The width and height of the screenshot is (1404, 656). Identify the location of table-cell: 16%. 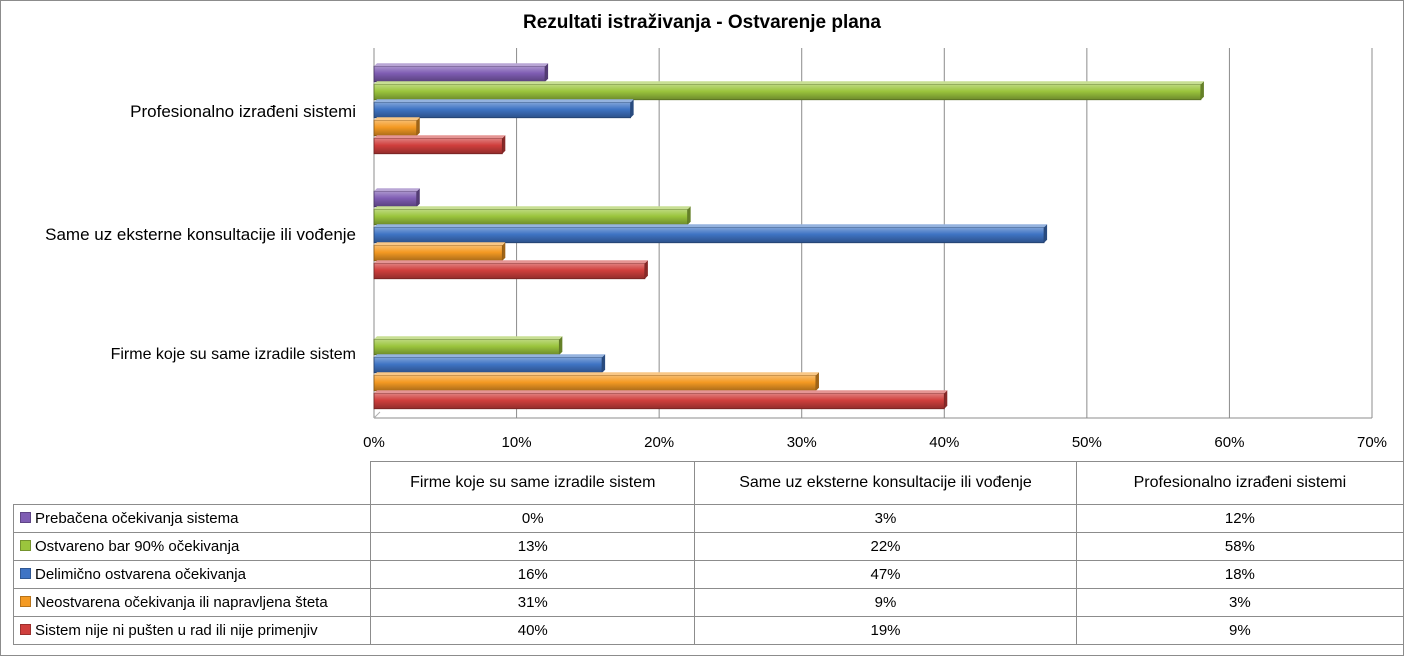
(533, 574).